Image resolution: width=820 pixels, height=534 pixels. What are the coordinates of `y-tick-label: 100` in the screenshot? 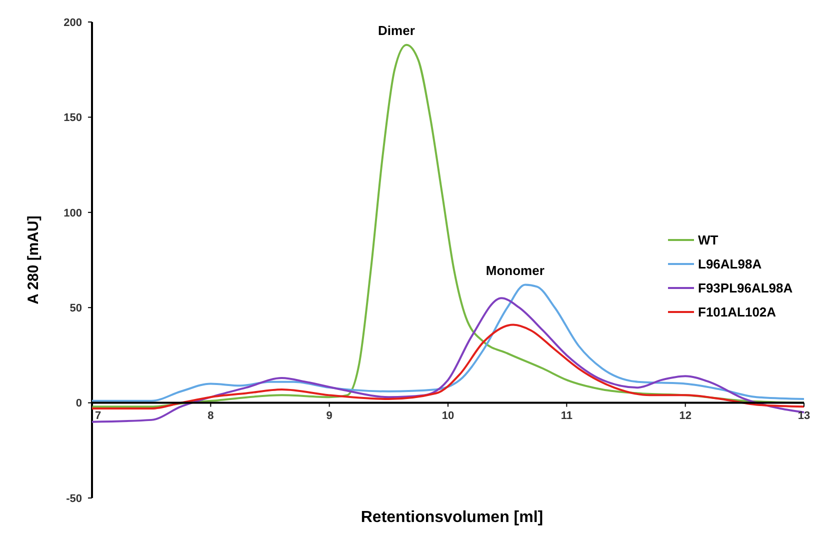 It's located at (73, 213).